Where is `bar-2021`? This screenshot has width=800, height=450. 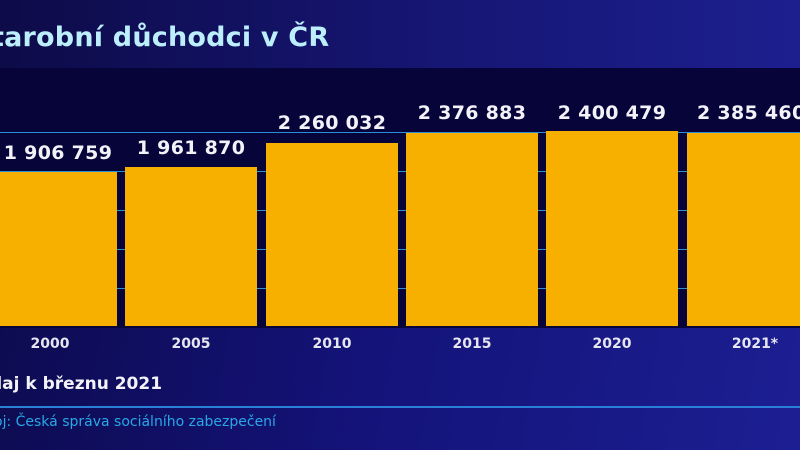
bar-2021 is located at coordinates (743, 229).